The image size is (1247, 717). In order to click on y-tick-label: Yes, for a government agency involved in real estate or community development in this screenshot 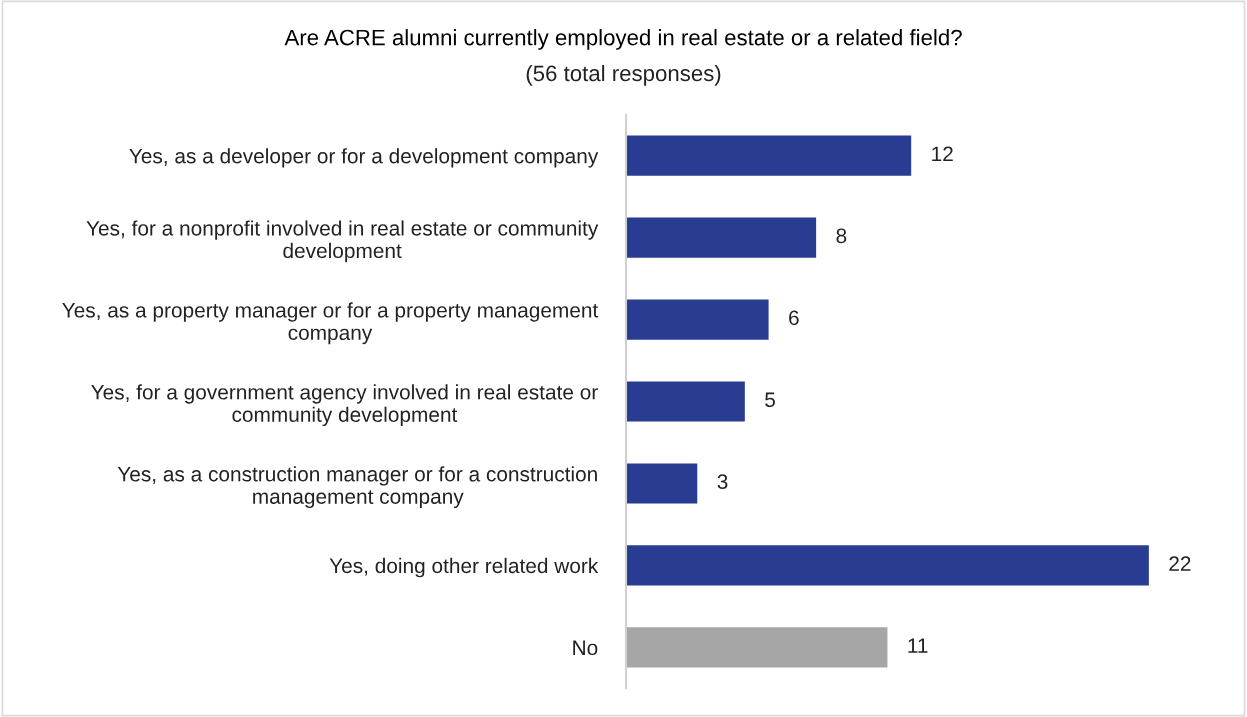, I will do `click(344, 405)`.